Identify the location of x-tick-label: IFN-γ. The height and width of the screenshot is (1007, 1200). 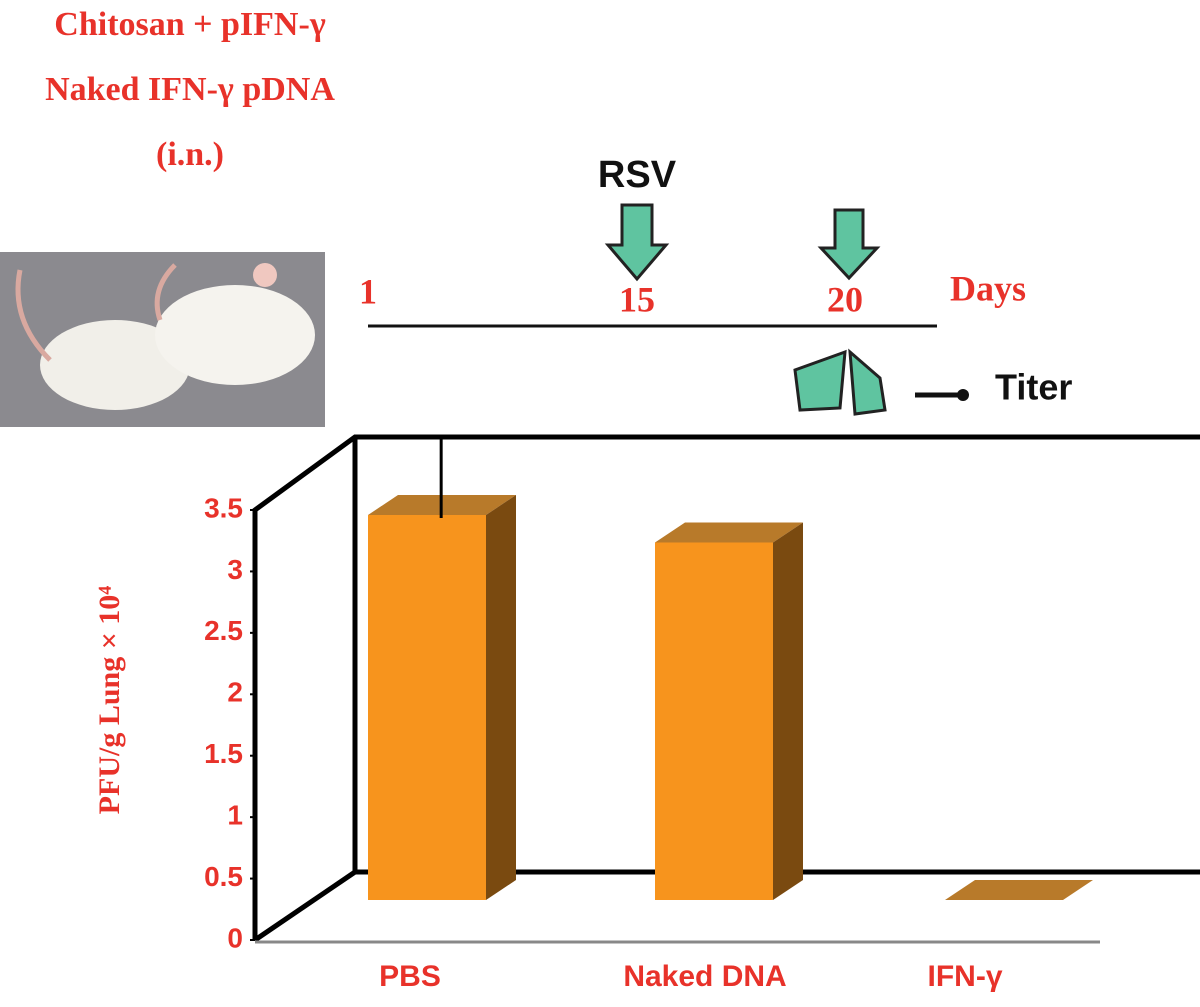
(965, 976).